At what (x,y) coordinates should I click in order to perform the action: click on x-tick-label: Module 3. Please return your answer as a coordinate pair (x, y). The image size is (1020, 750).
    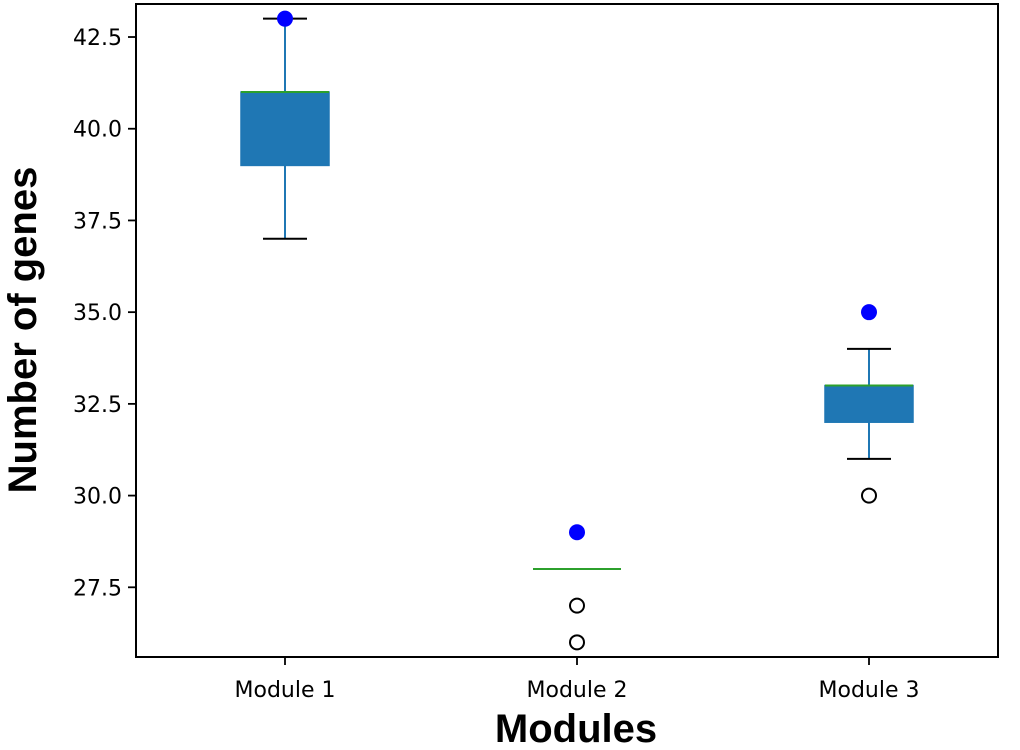
    Looking at the image, I should click on (869, 690).